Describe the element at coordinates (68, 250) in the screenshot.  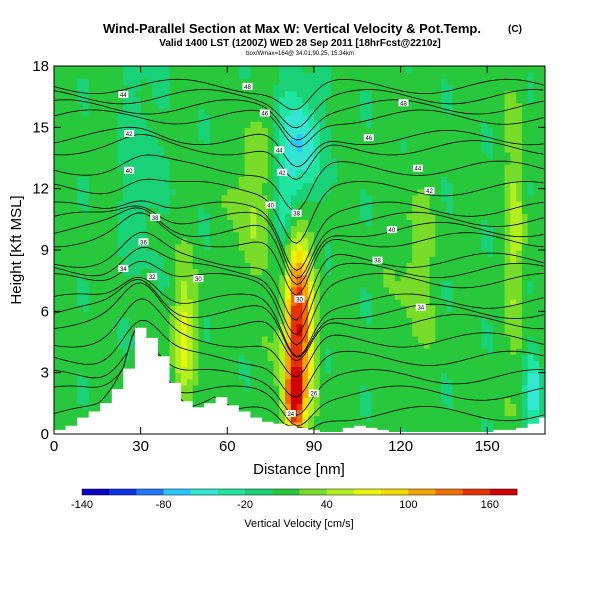
I see `field-column` at that location.